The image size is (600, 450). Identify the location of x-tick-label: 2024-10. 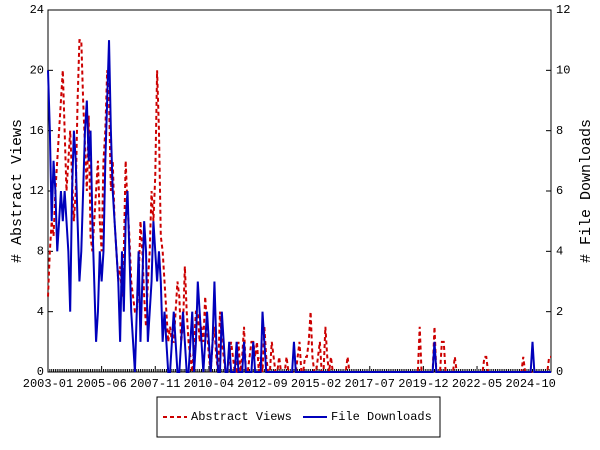
(530, 384).